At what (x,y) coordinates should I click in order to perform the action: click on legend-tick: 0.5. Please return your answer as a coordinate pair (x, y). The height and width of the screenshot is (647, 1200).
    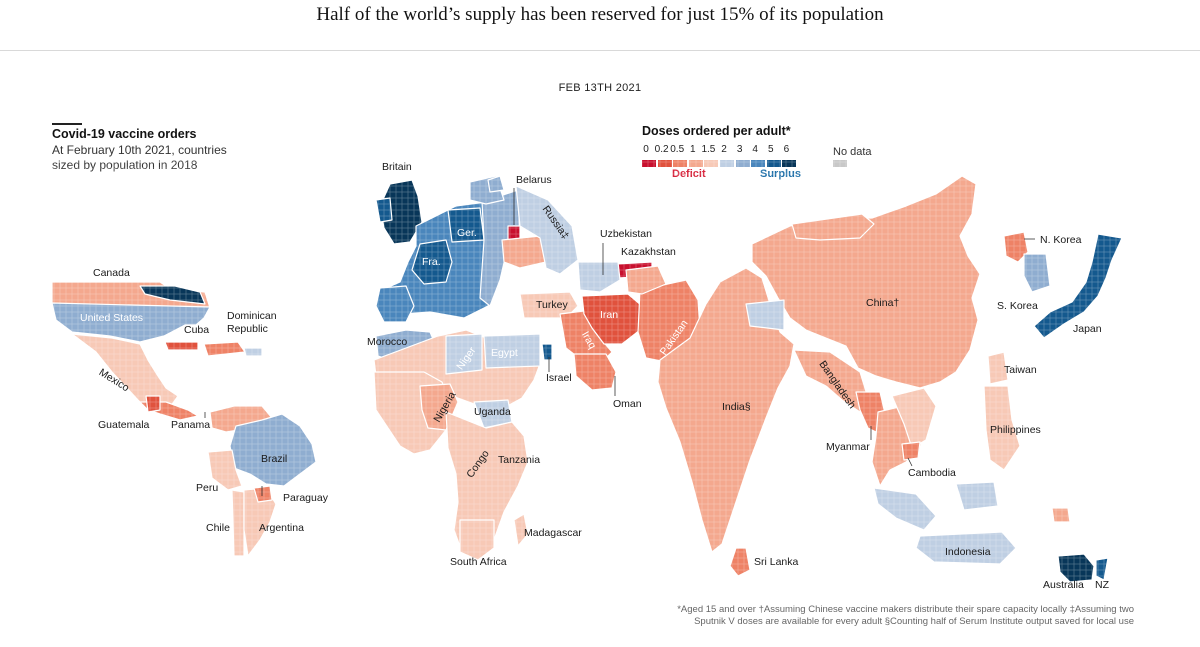
    Looking at the image, I should click on (677, 149).